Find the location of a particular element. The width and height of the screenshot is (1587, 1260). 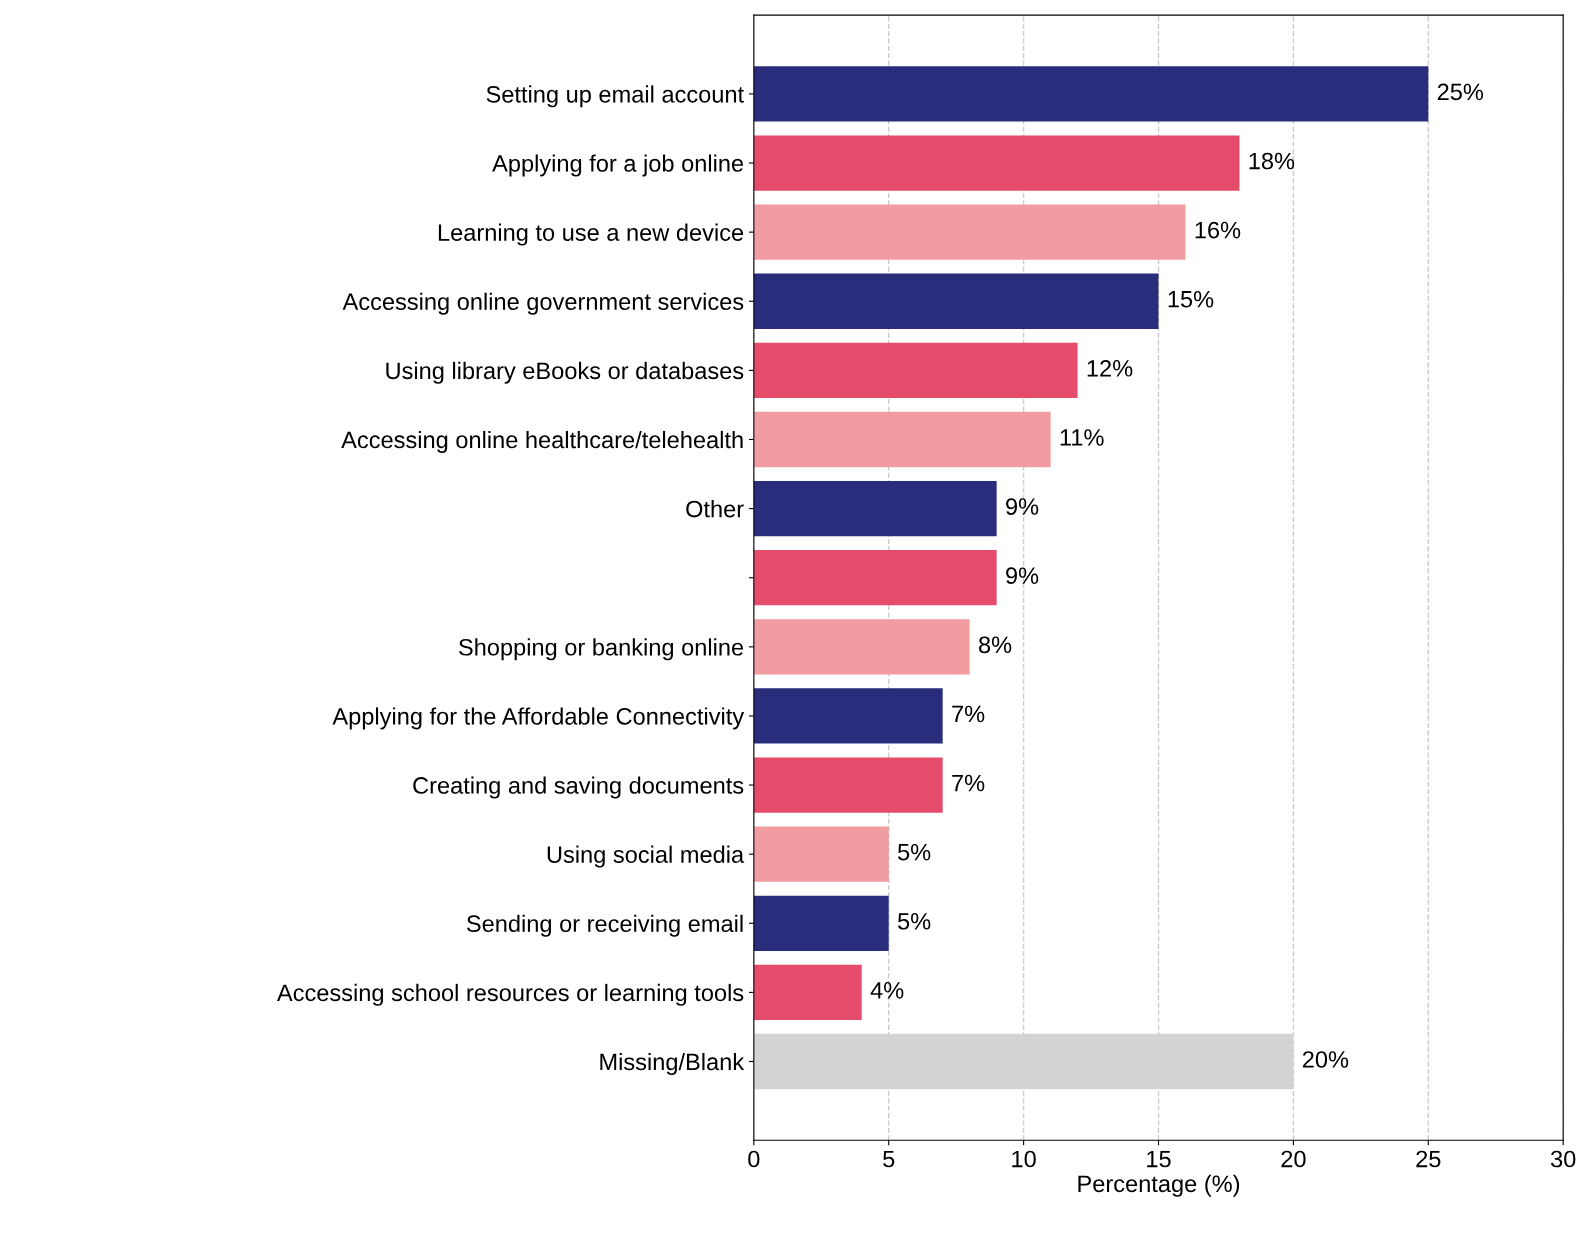

y-tick-label: Accessing school resources or learning tools is located at coordinates (510, 994).